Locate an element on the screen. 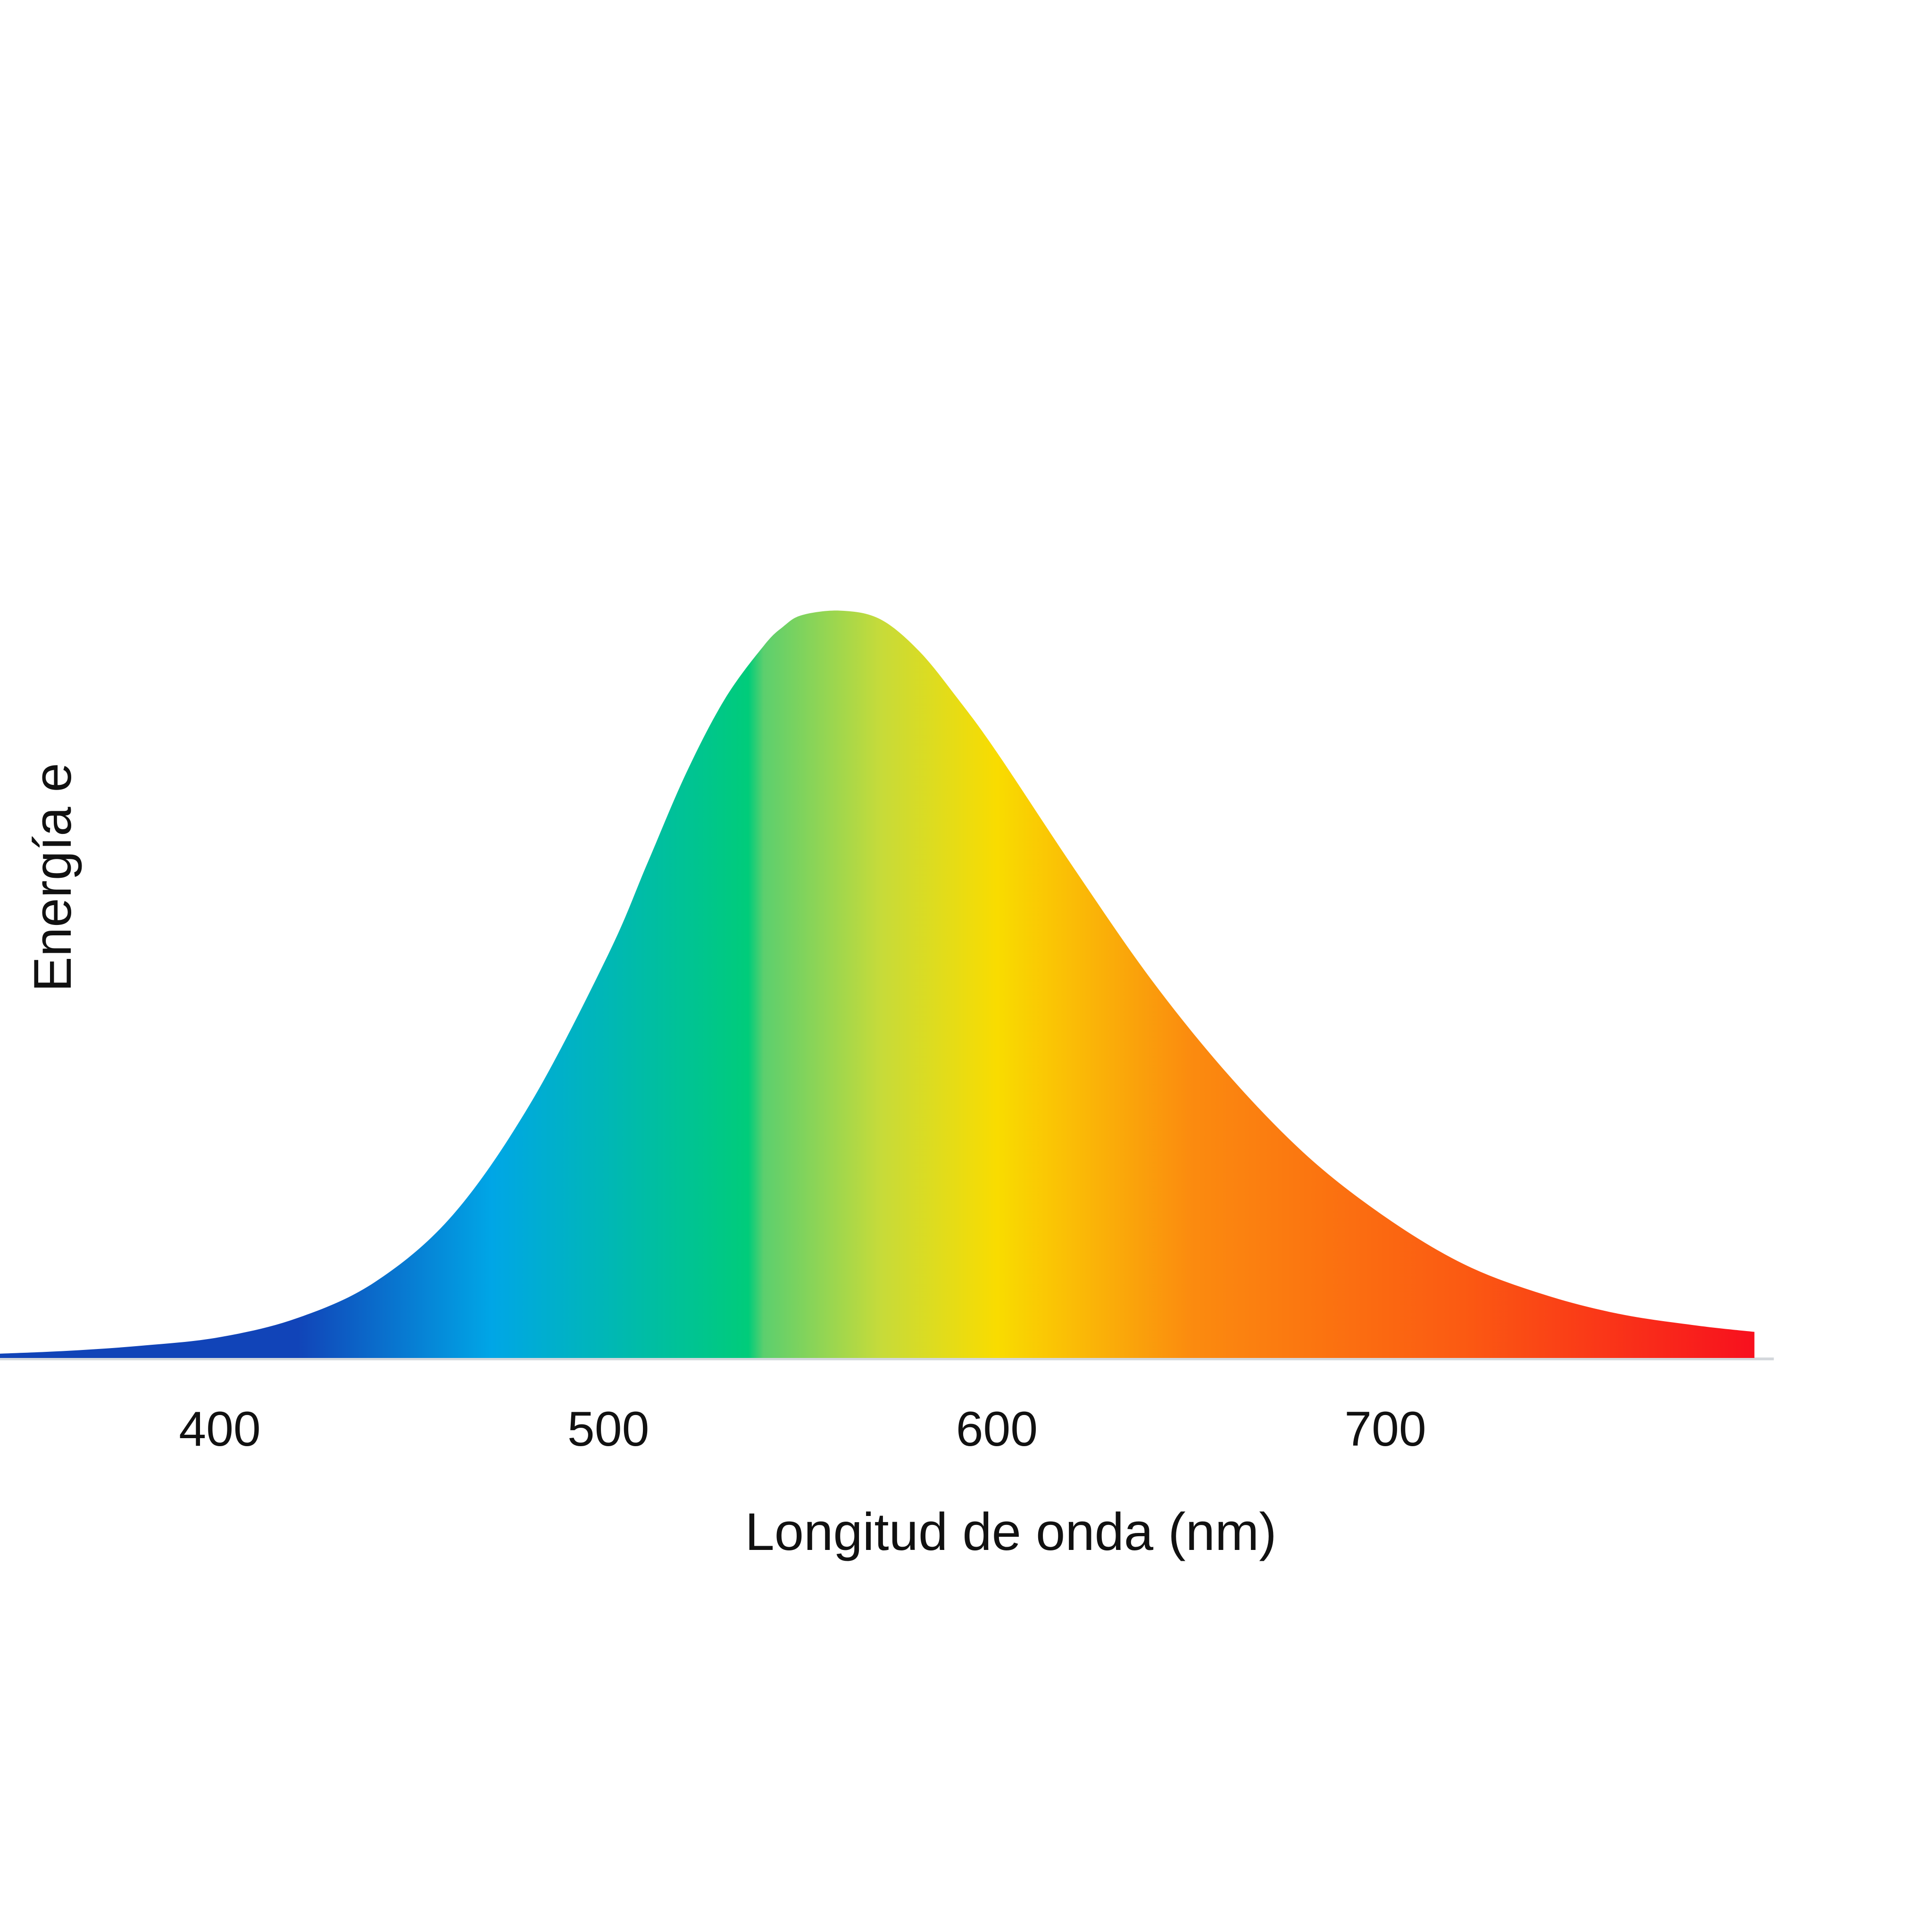 Image resolution: width=1932 pixels, height=1932 pixels. x-tick-label: 500 is located at coordinates (609, 1429).